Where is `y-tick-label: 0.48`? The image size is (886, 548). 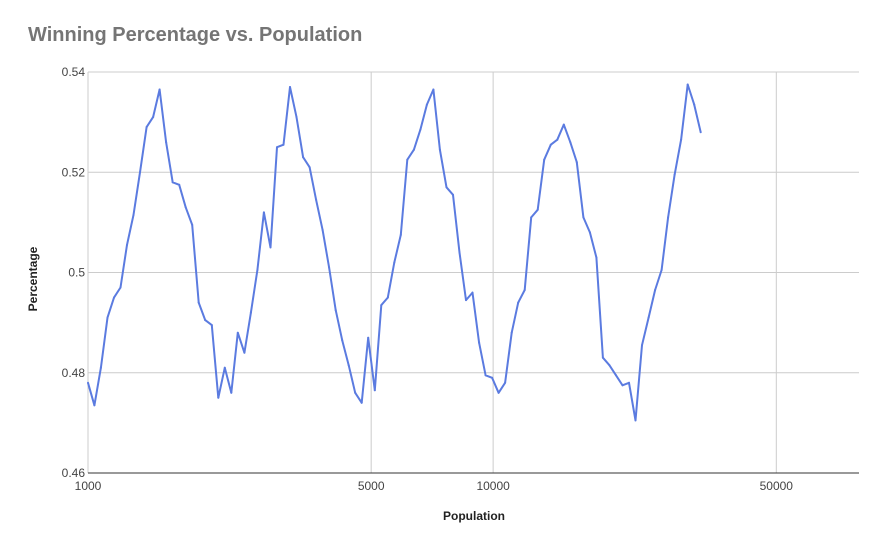
y-tick-label: 0.48 is located at coordinates (74, 373).